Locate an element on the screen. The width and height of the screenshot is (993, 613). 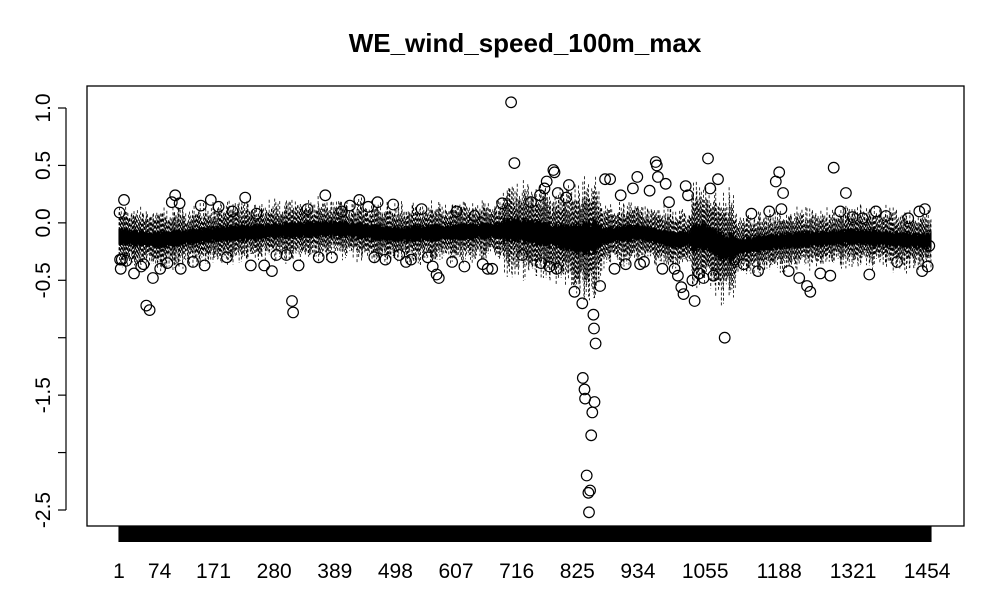
x-tick-label: 171 is located at coordinates (213, 571).